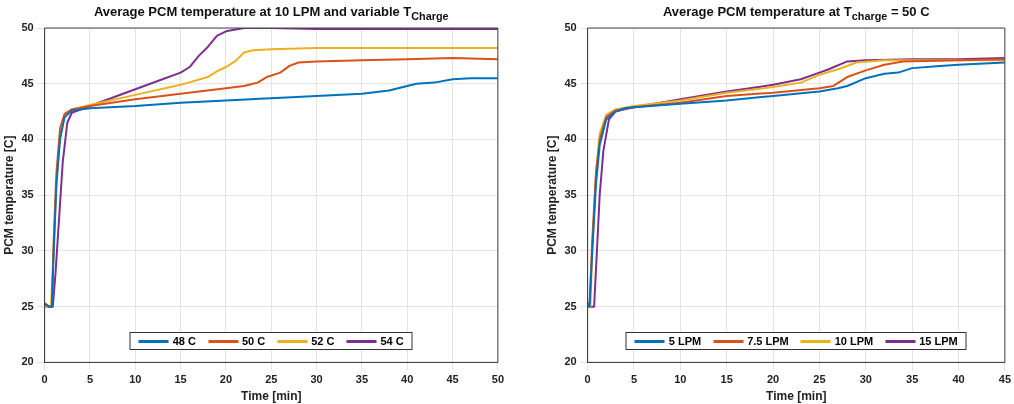 The height and width of the screenshot is (404, 1014). What do you see at coordinates (685, 341) in the screenshot?
I see `legend-label: 5 LPM` at bounding box center [685, 341].